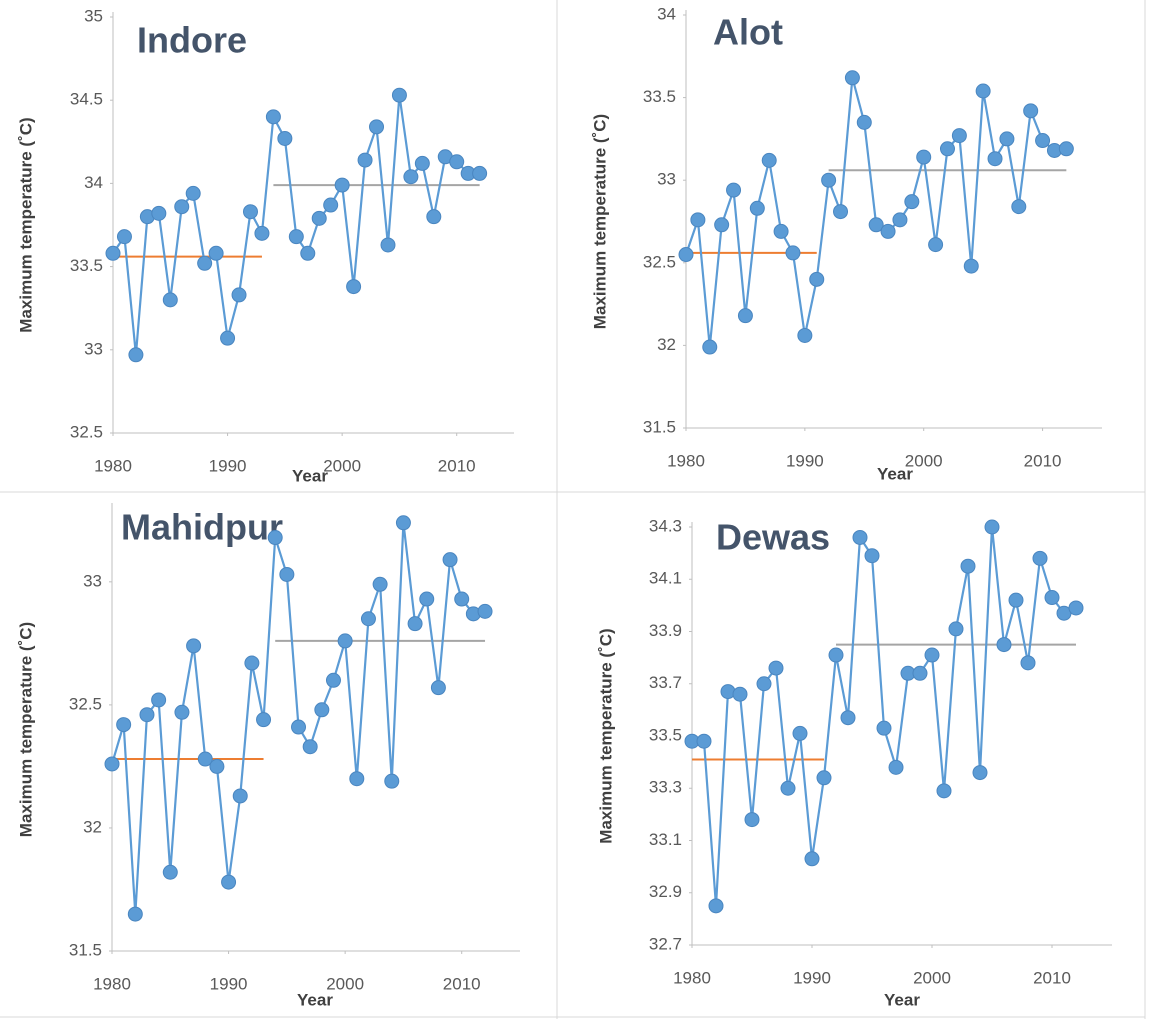 Image resolution: width=1152 pixels, height=1019 pixels. I want to click on chart-title: Mahidpur, so click(202, 527).